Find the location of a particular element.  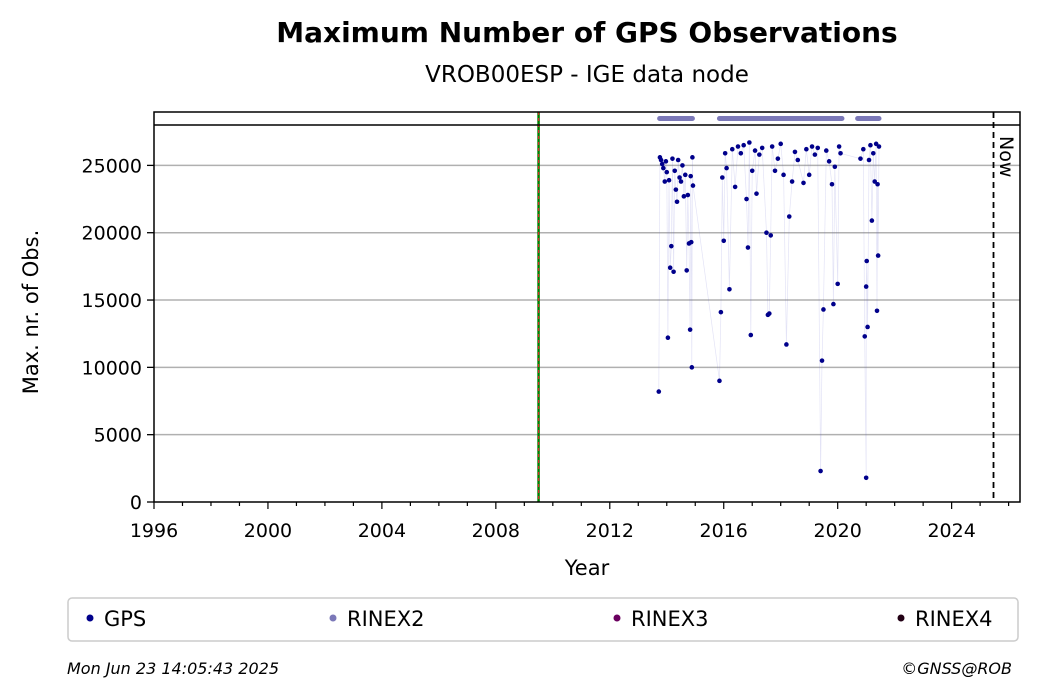

legend-marker-rinex2 is located at coordinates (333, 618).